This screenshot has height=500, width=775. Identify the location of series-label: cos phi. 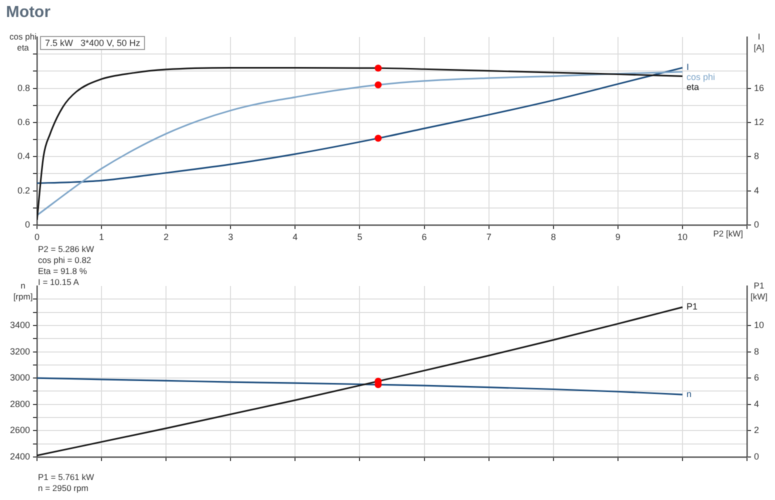
(700, 77).